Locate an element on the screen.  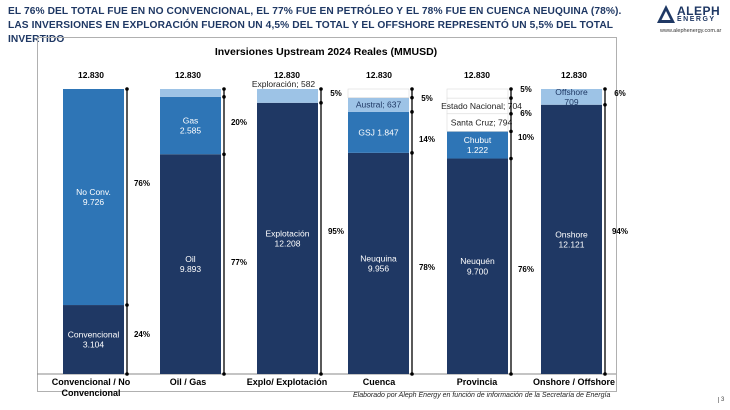
segment-label: Explotación 12.208 is located at coordinates (288, 238).